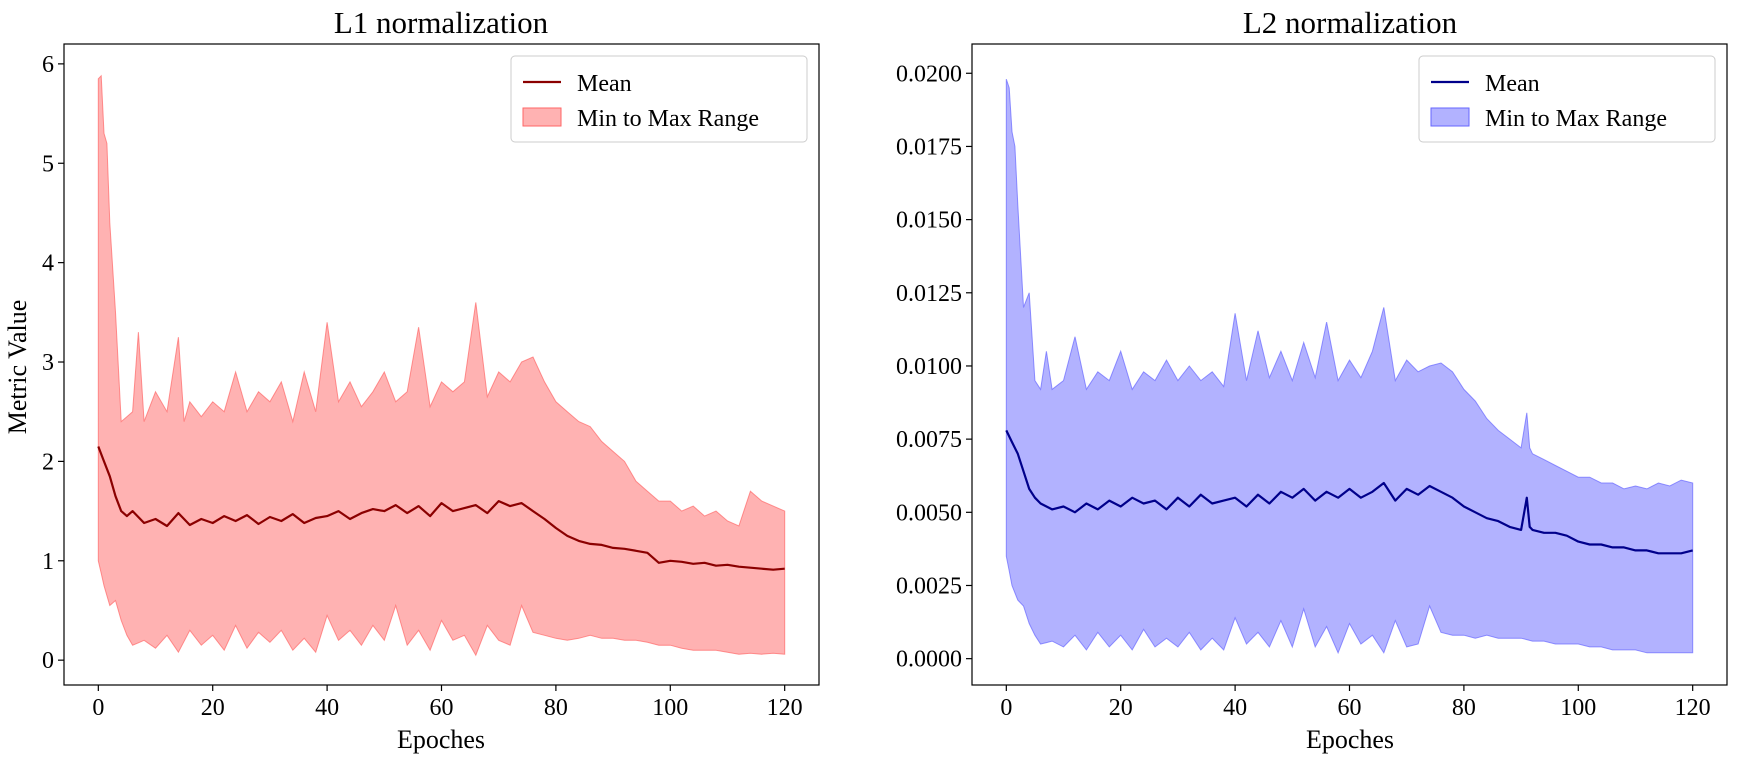  What do you see at coordinates (441, 508) in the screenshot?
I see `l1-mean-line` at bounding box center [441, 508].